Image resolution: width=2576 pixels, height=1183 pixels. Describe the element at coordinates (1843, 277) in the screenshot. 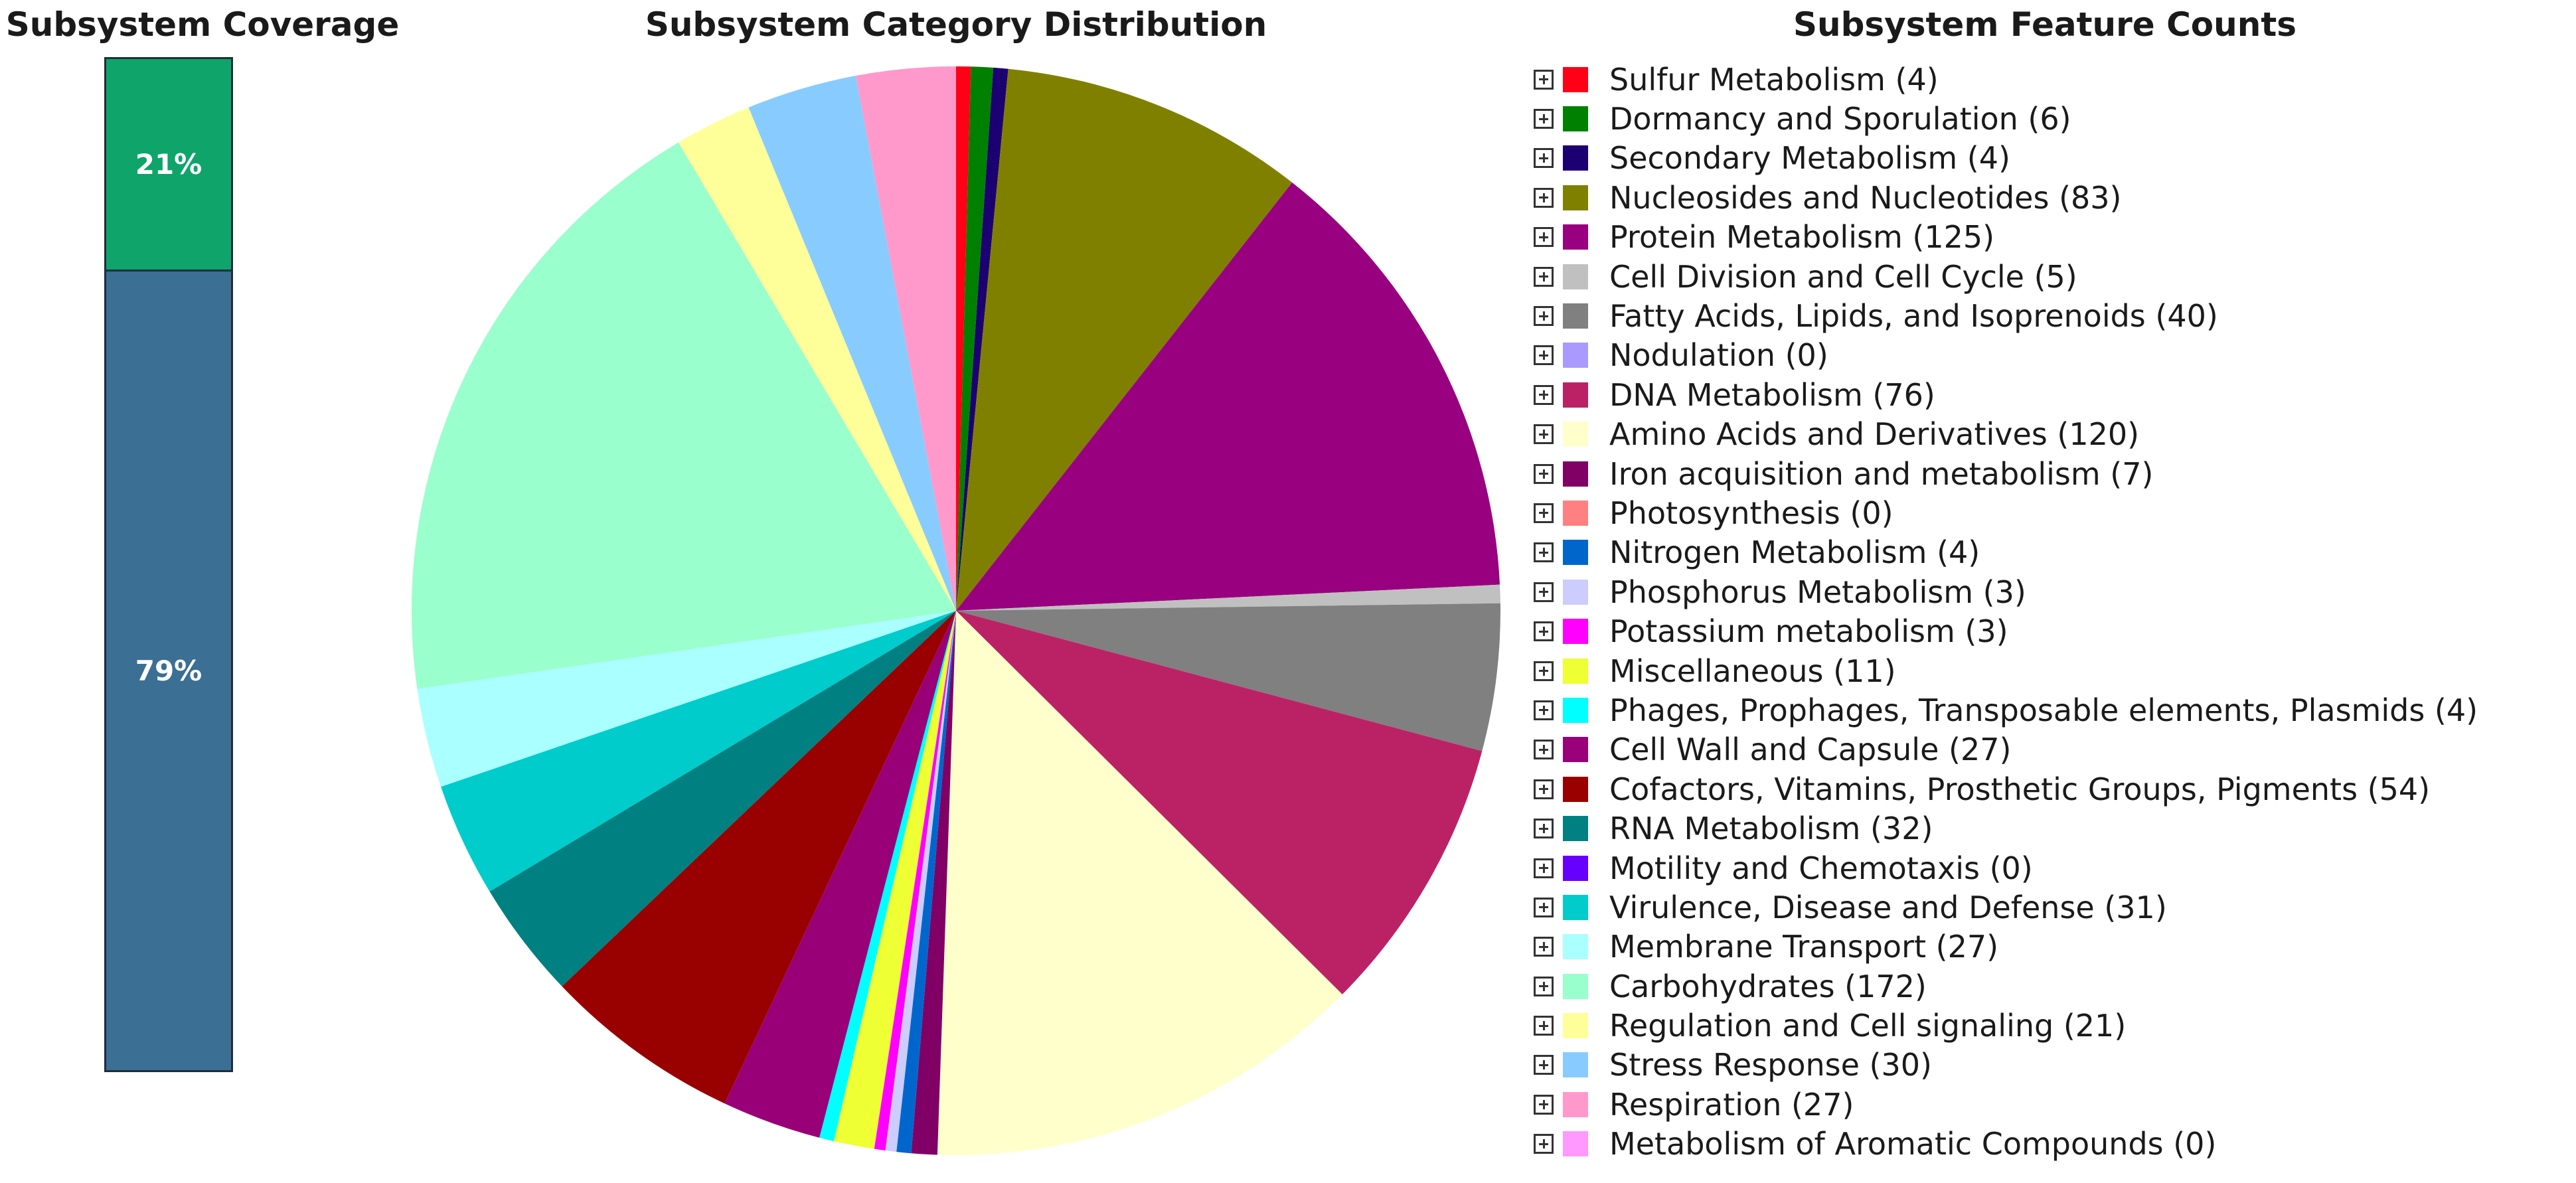

I see `legend-label: Cell Division and Cell Cycle (5)` at that location.